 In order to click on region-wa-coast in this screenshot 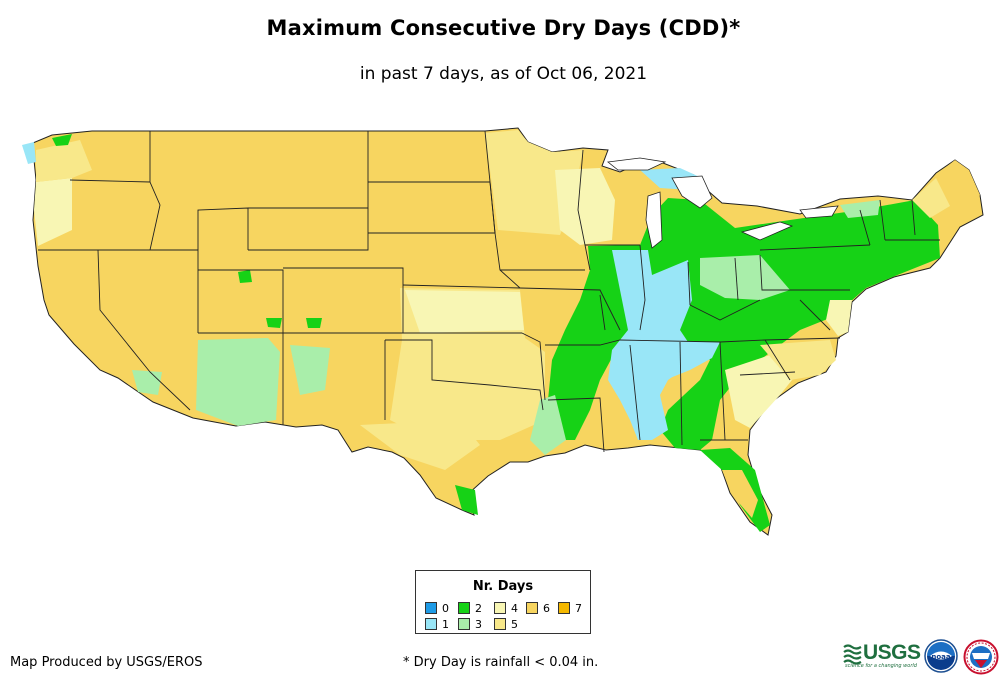, I will do `click(64, 161)`.